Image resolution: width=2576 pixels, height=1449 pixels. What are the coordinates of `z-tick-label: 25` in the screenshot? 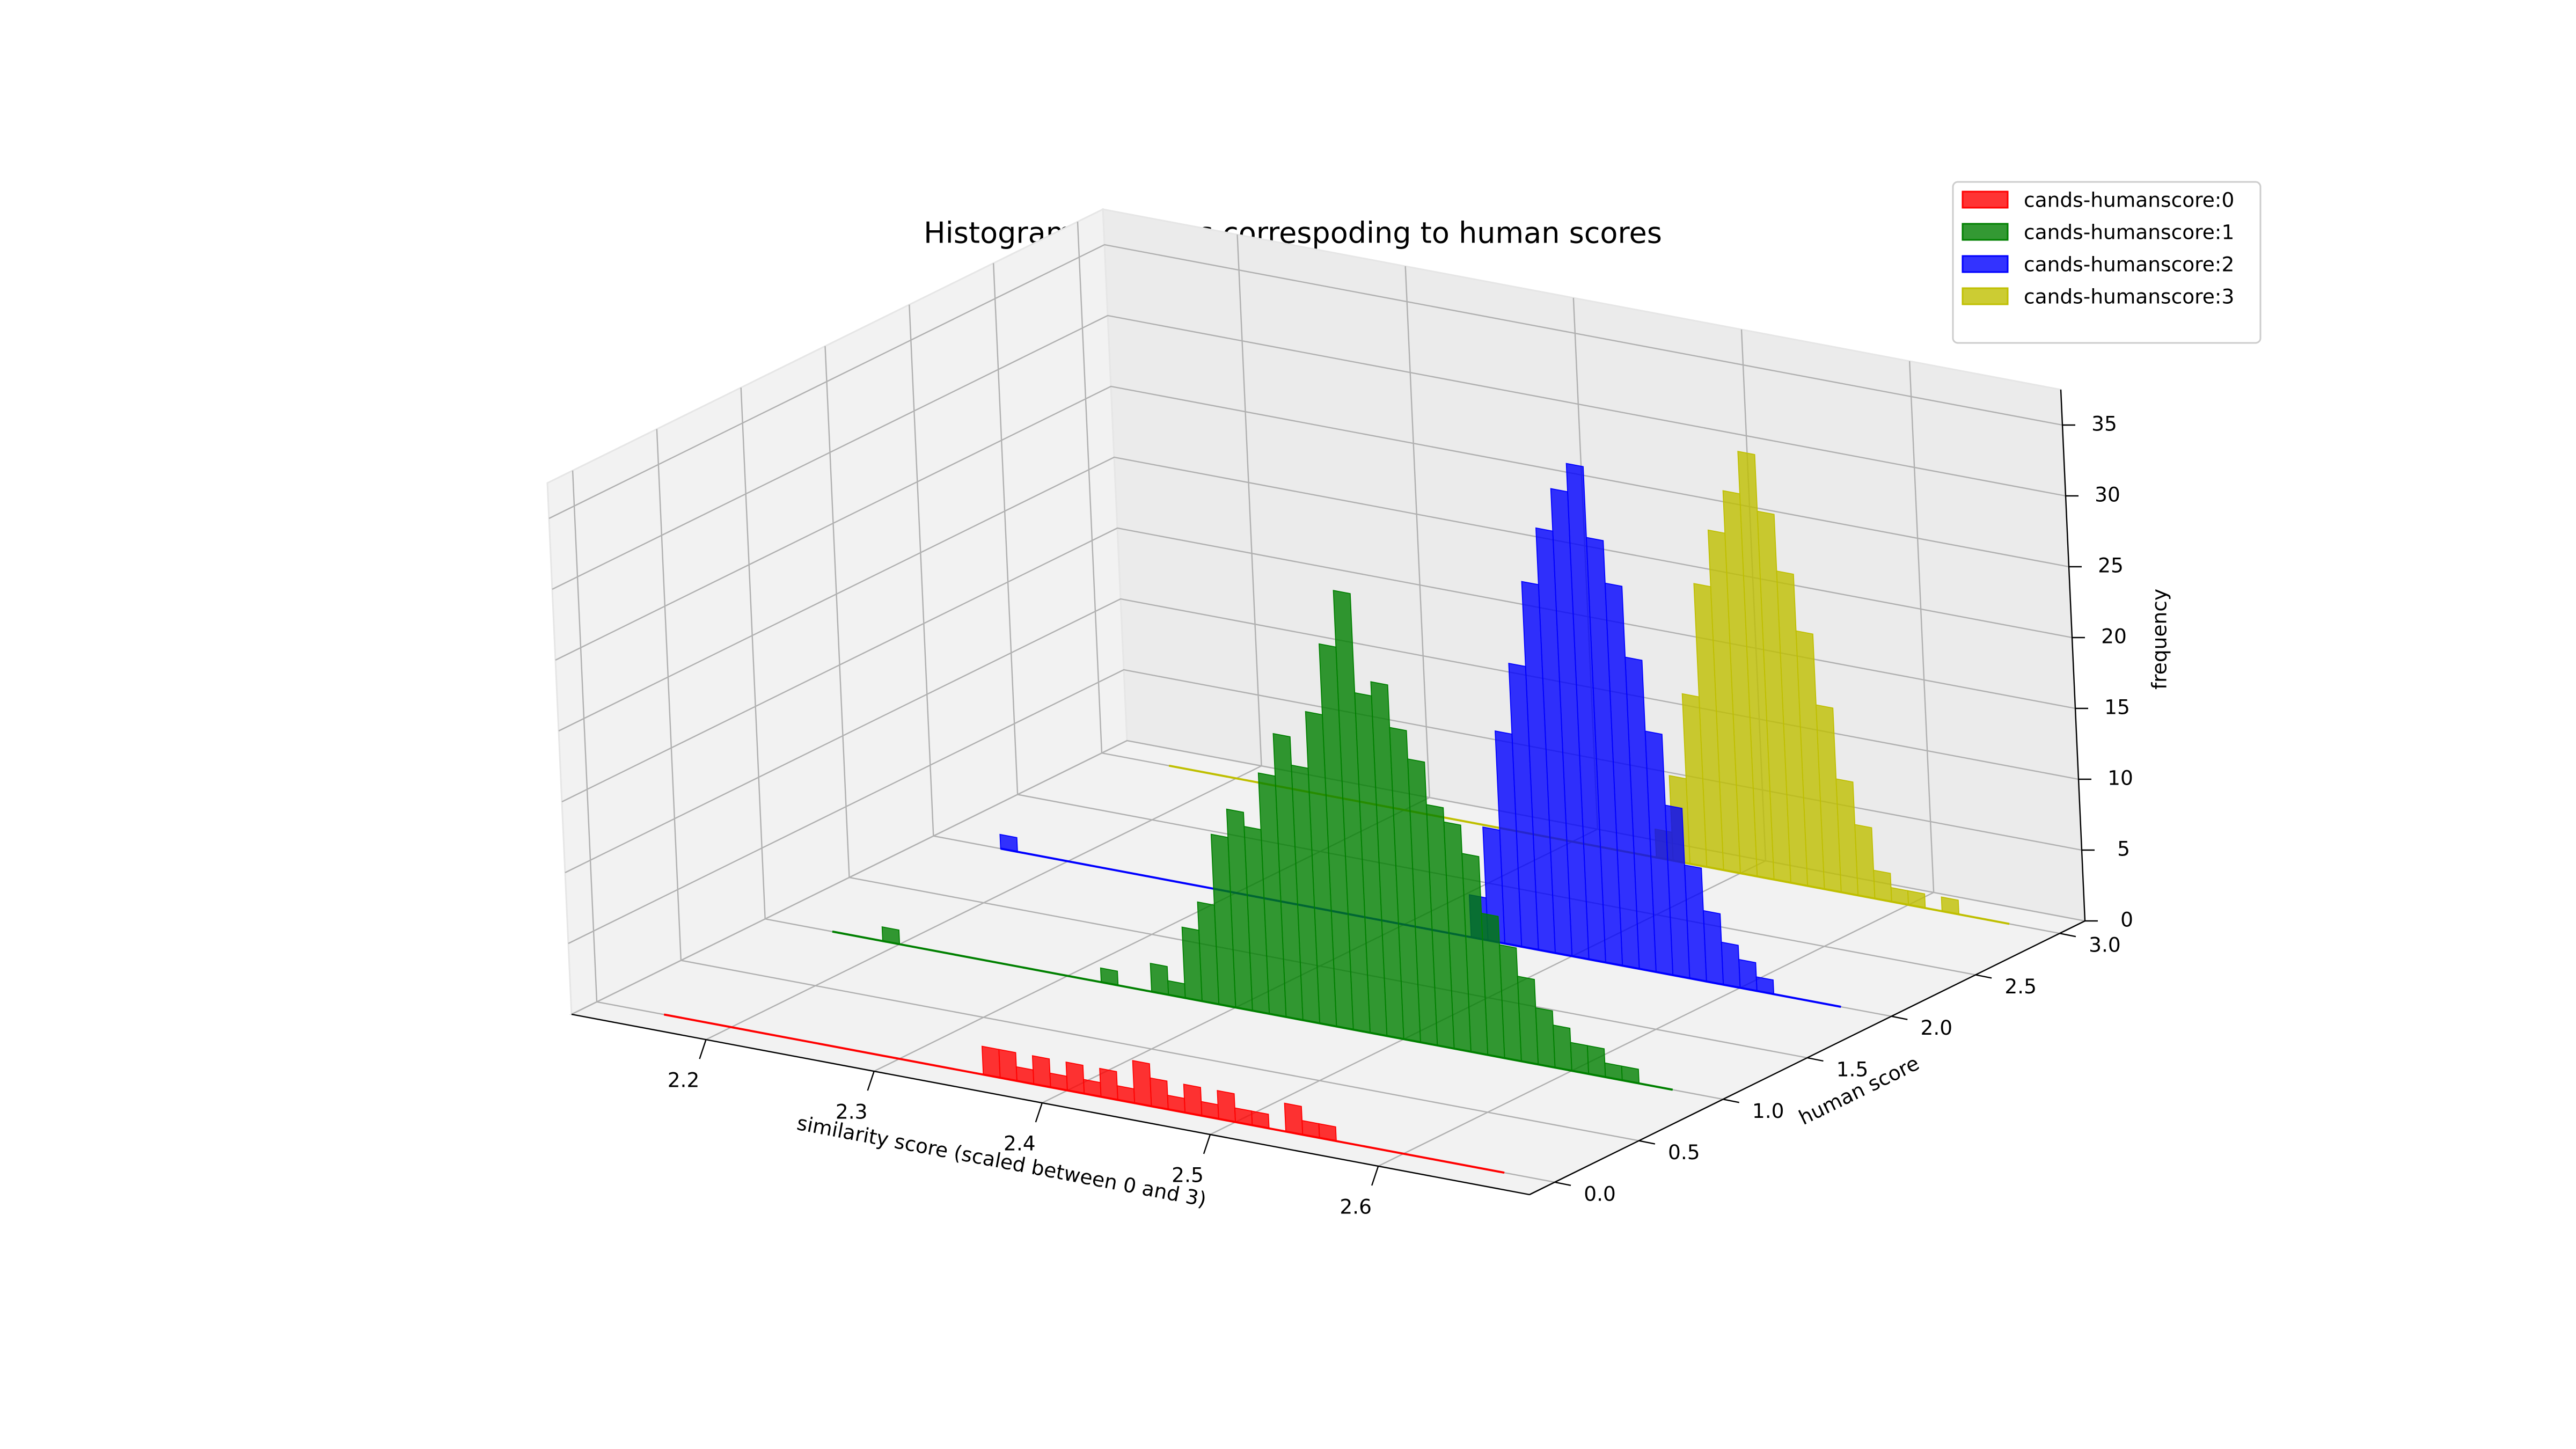 It's located at (2111, 565).